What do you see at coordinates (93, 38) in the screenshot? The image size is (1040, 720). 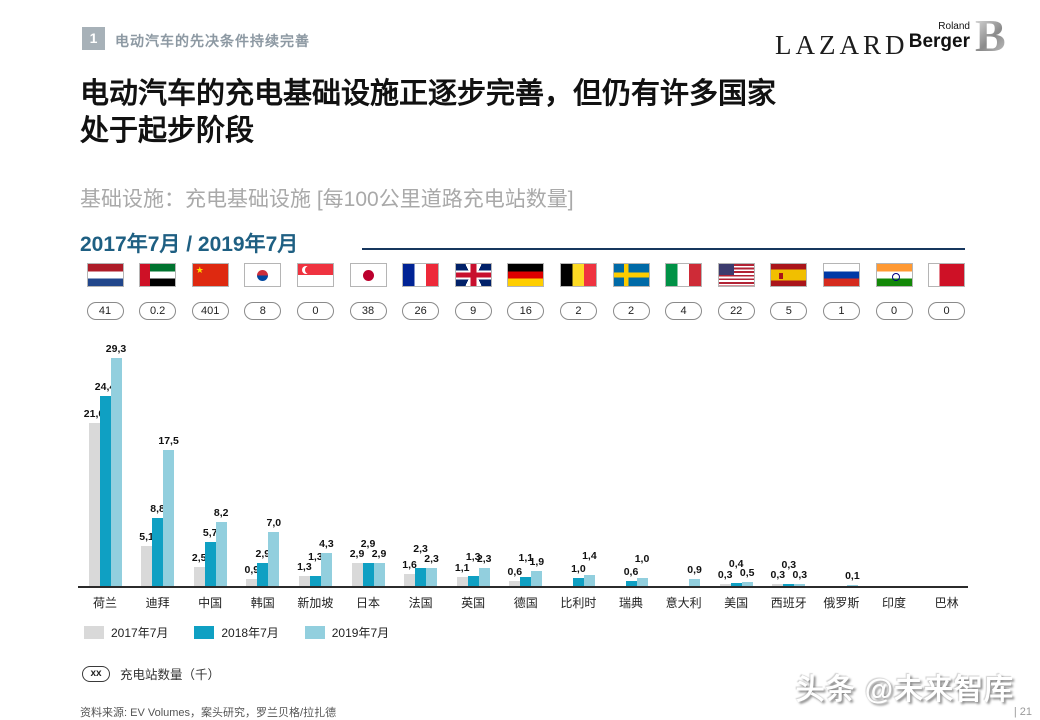 I see `section-number-badge: 1` at bounding box center [93, 38].